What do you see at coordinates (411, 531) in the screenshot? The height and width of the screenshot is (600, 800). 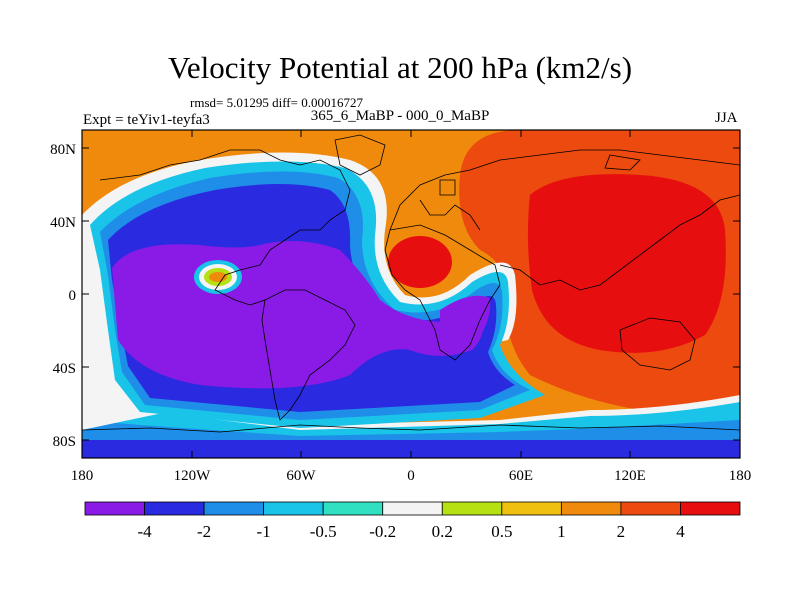 I see `colorbar-labels: -4 -2 -1 -0.5 -0.2 0.2 0.5 1 2 4` at bounding box center [411, 531].